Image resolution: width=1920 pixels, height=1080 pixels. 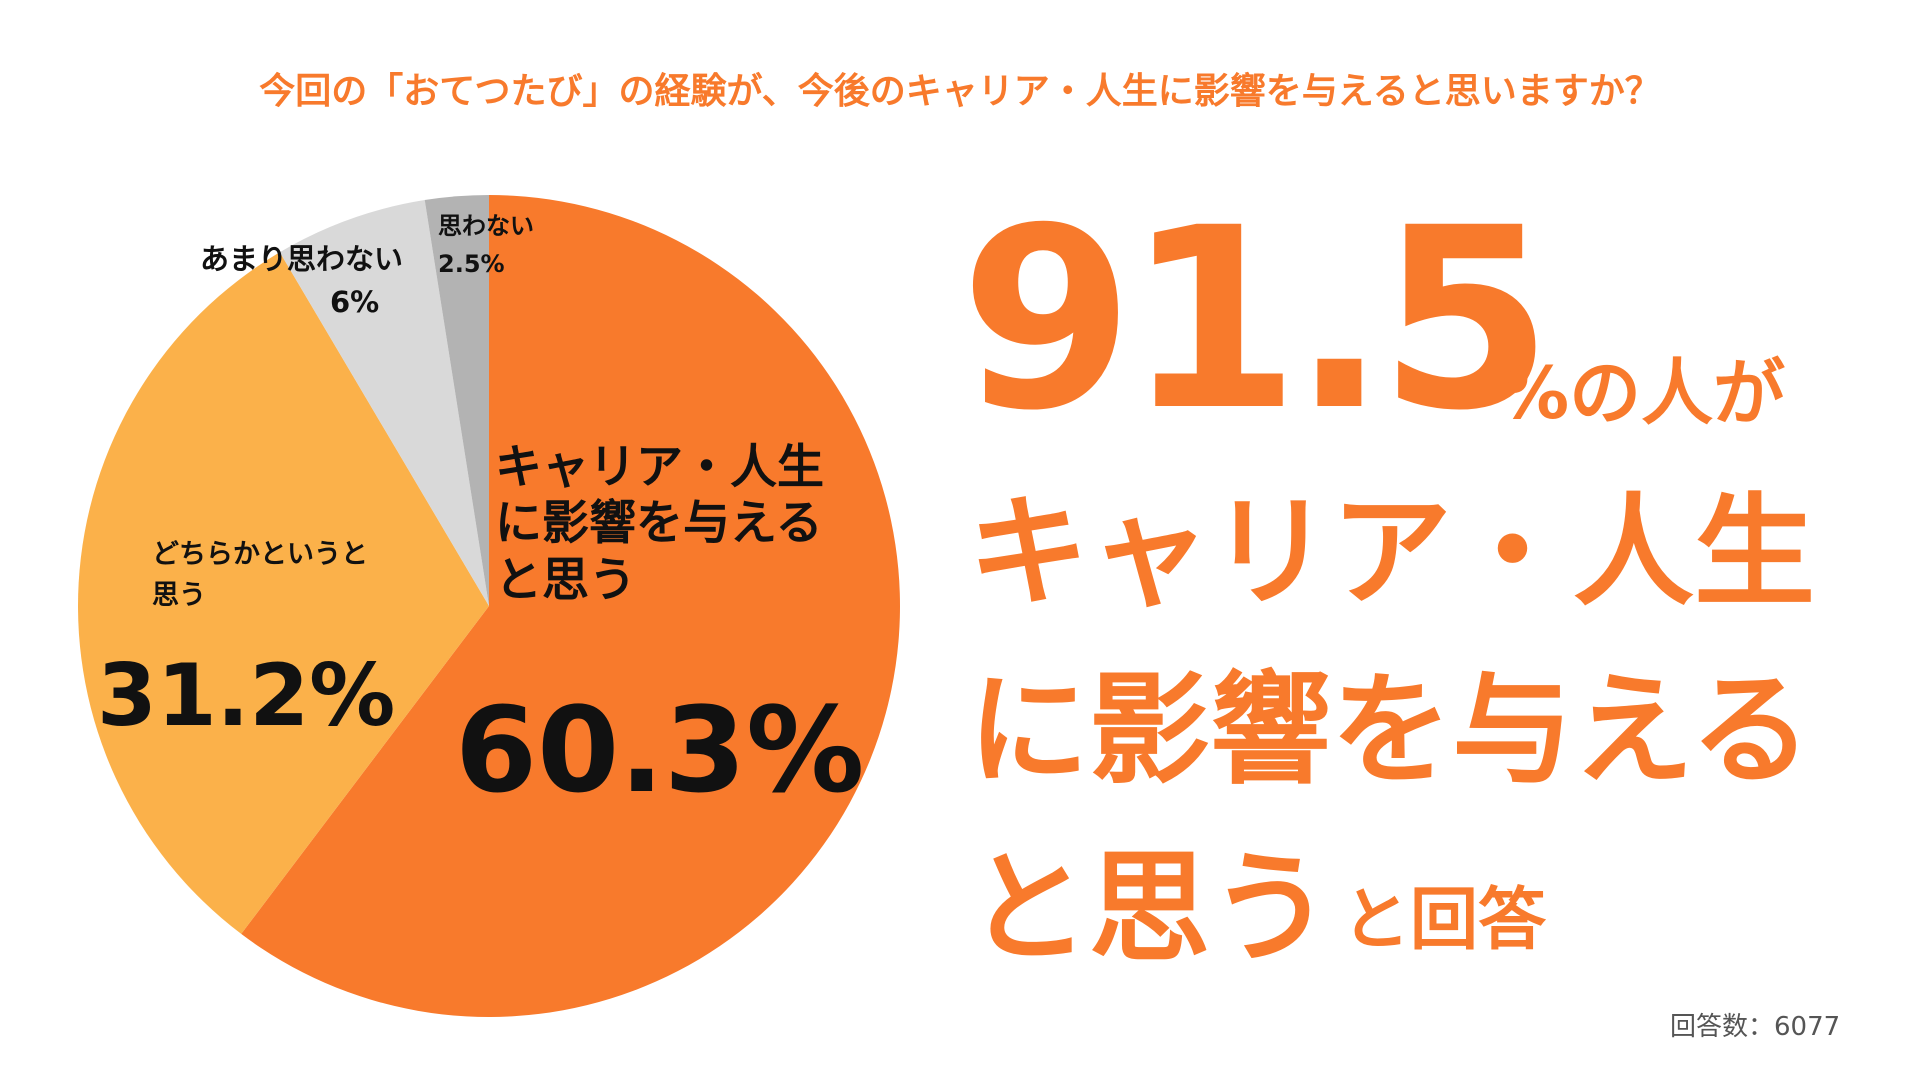 What do you see at coordinates (1392, 552) in the screenshot?
I see `callout-line: キャリア・人生` at bounding box center [1392, 552].